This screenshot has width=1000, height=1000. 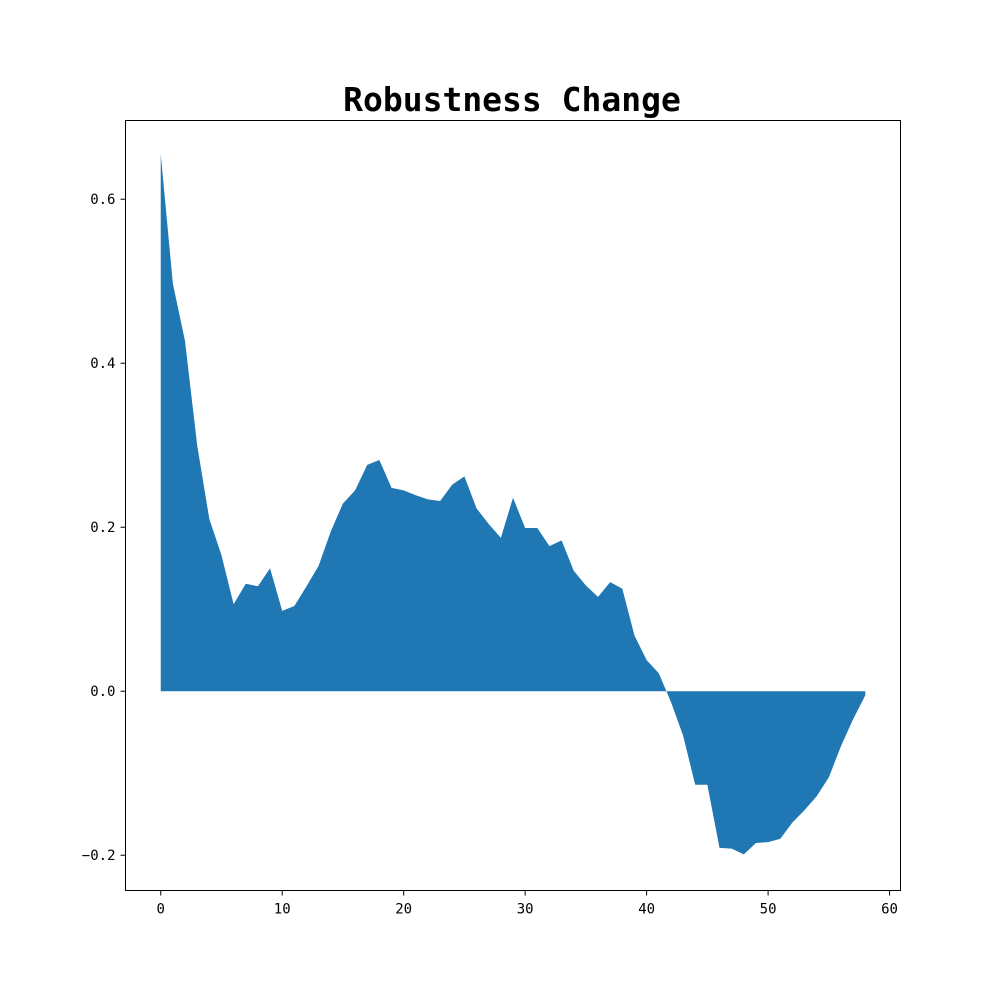 What do you see at coordinates (512, 99) in the screenshot?
I see `chart-title: Robustness Change` at bounding box center [512, 99].